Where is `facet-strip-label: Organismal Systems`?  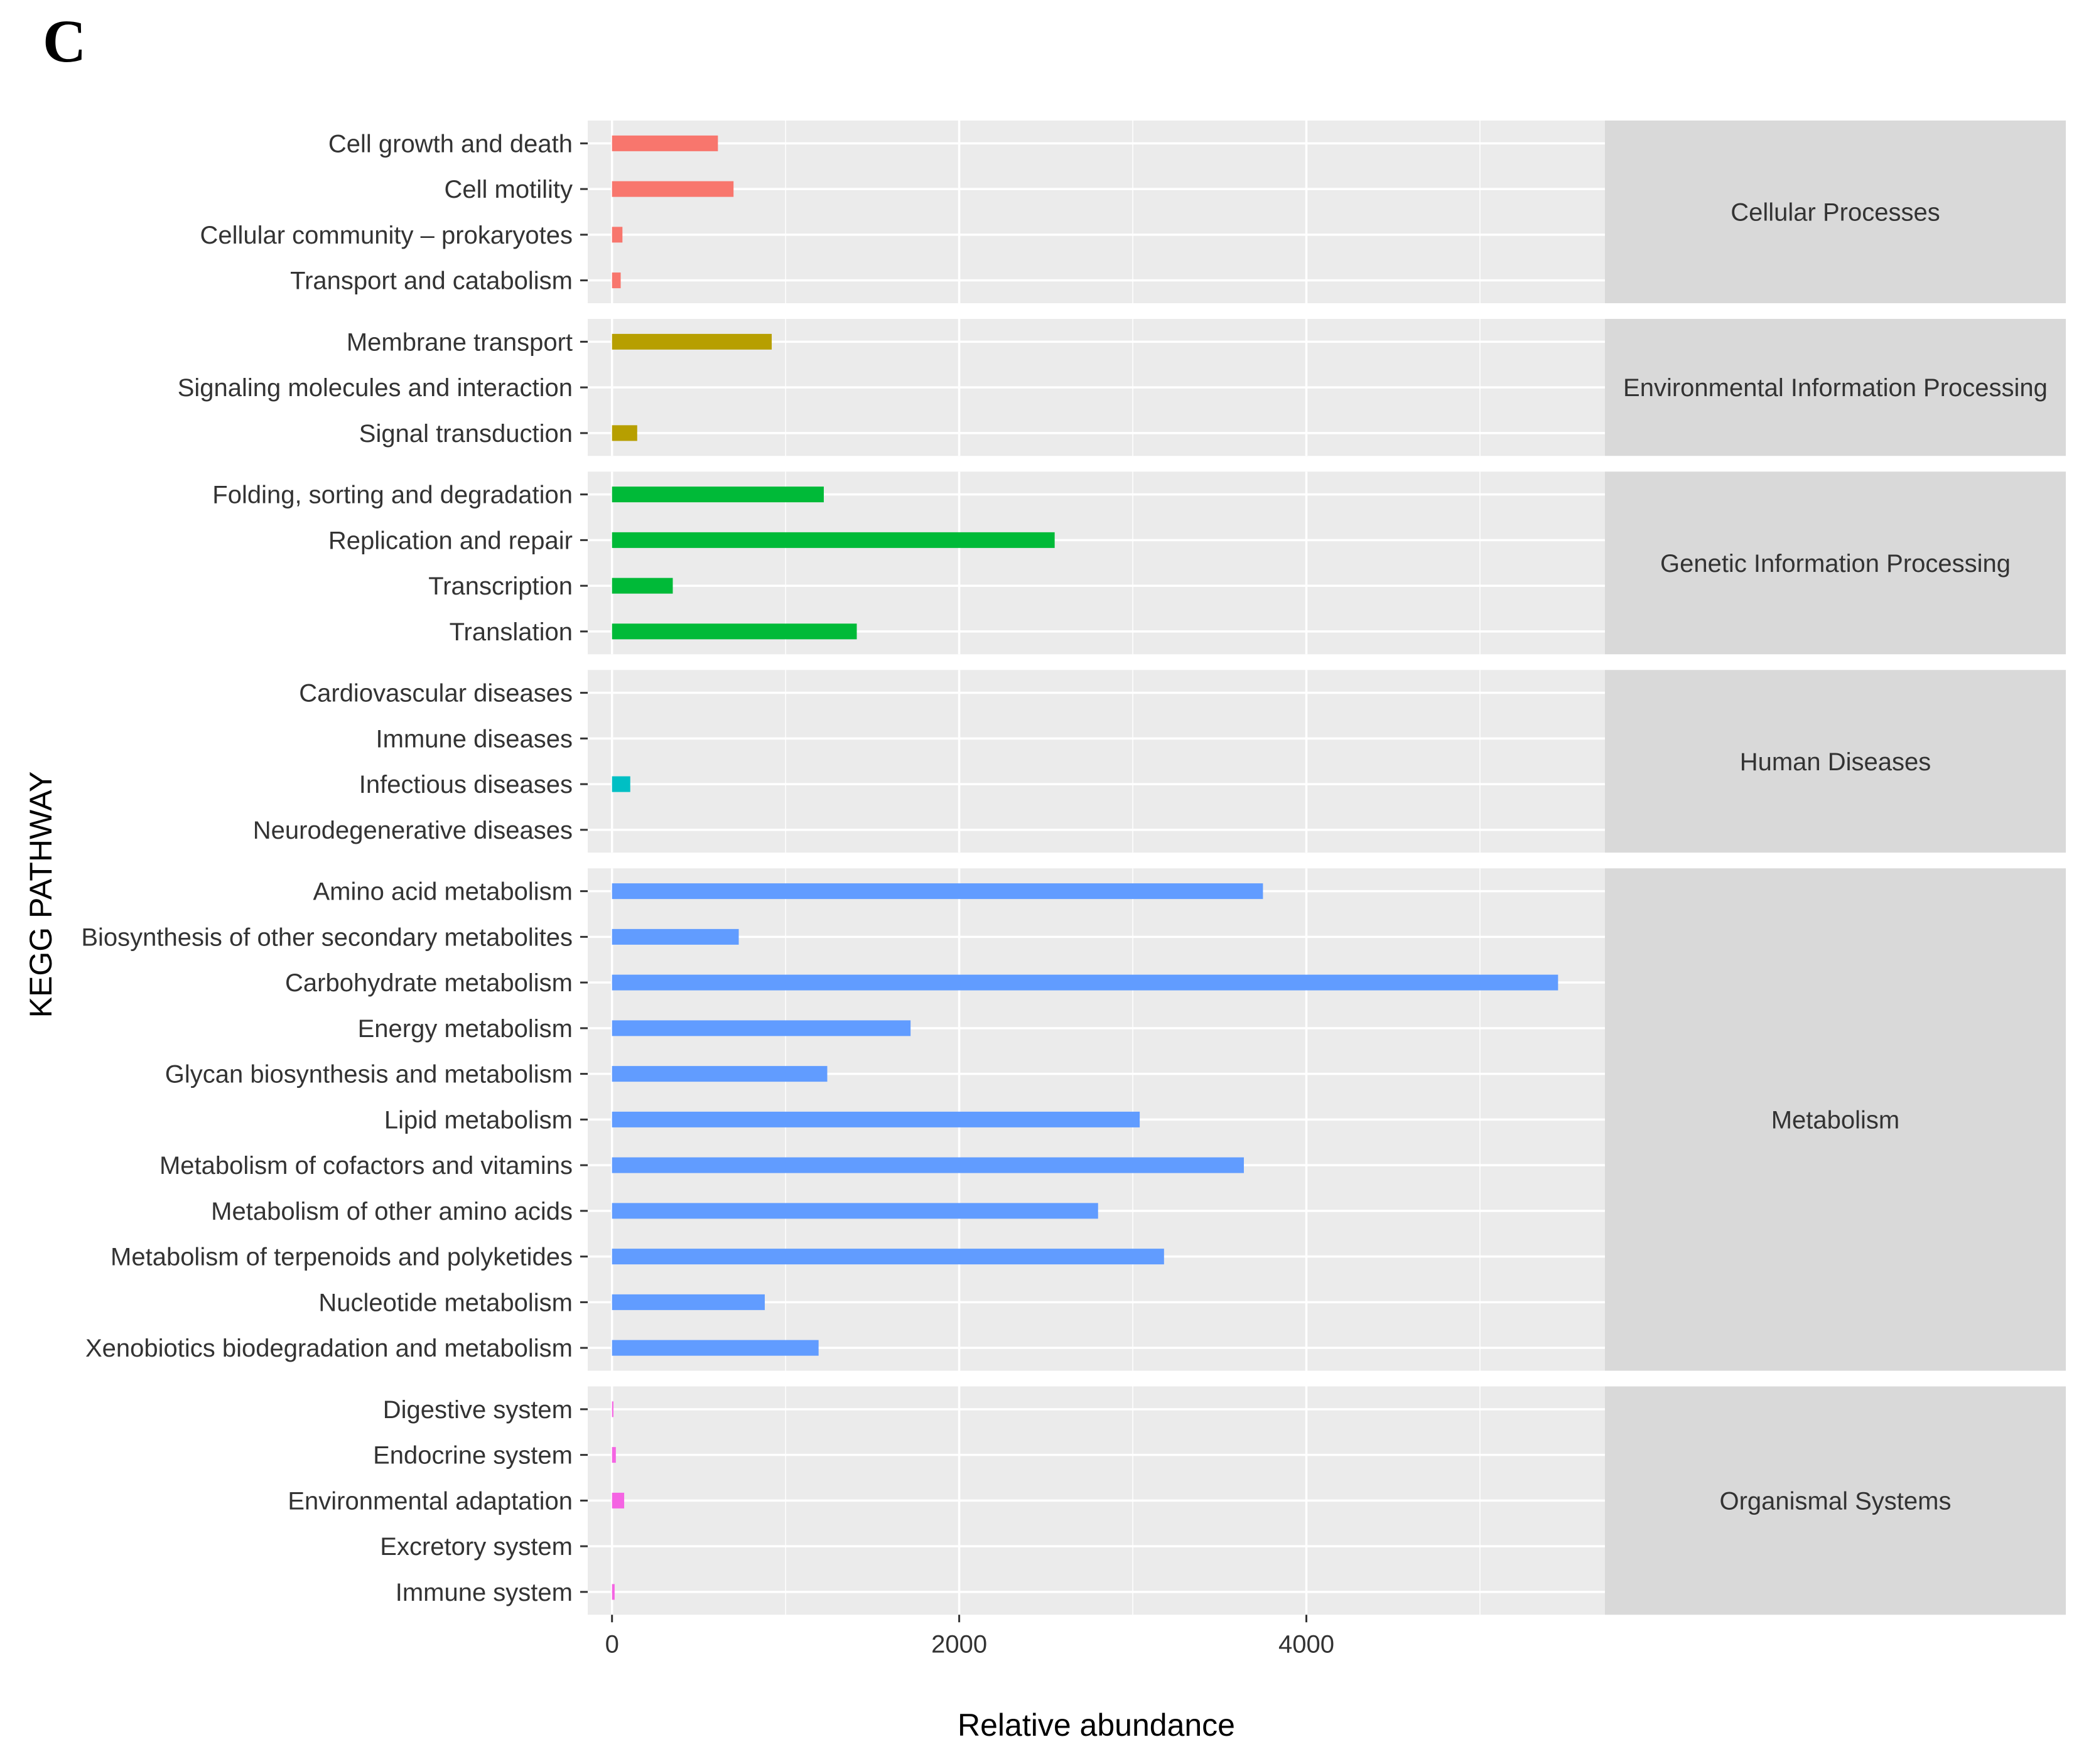
facet-strip-label: Organismal Systems is located at coordinates (1836, 1501).